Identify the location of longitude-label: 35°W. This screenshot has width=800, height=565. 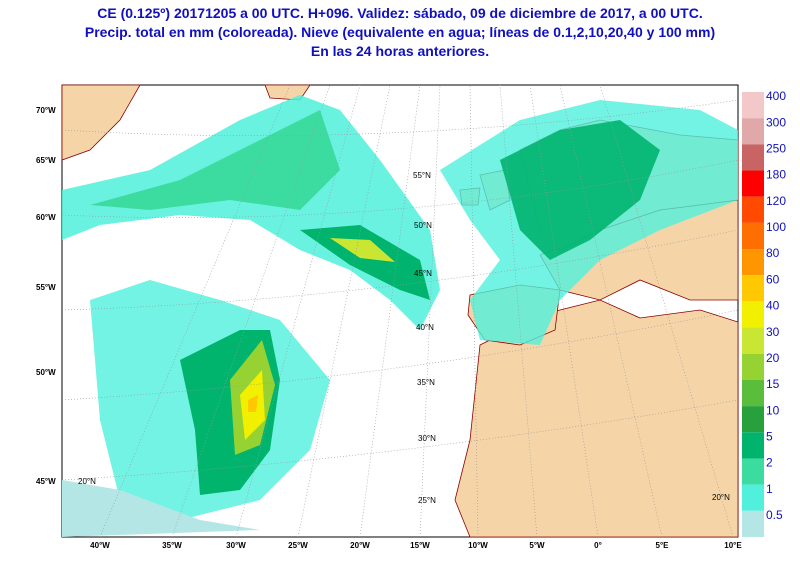
(172, 545).